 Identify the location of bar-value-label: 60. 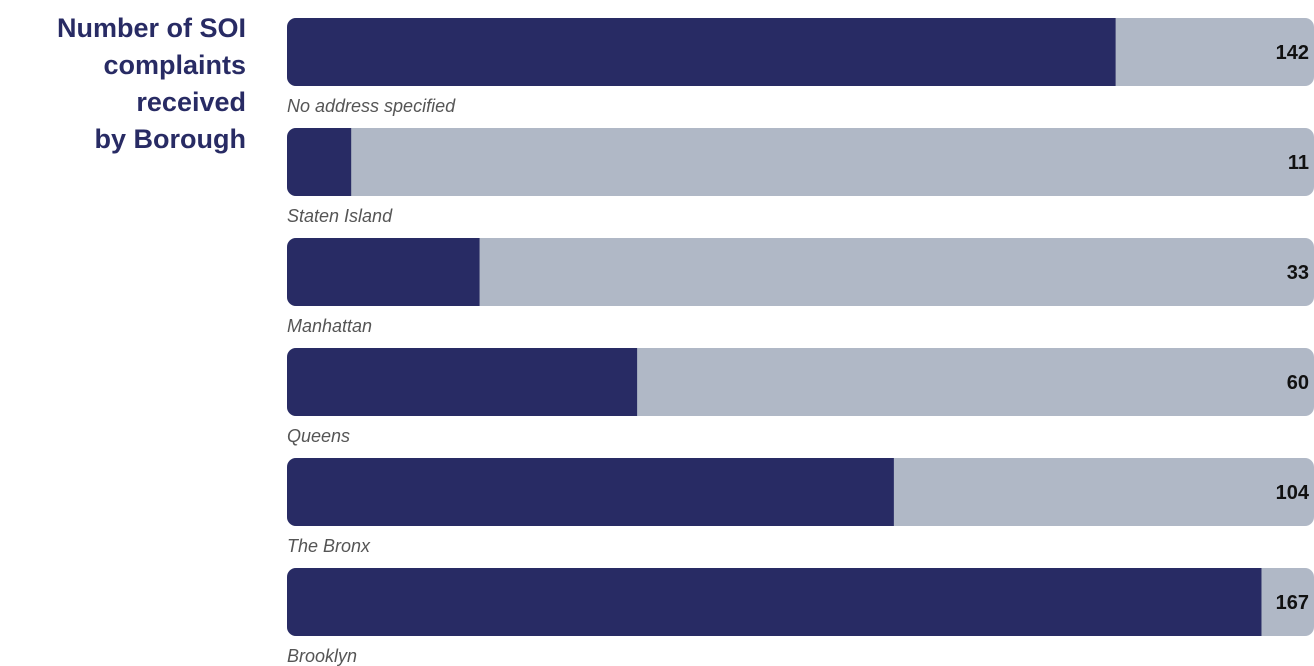
(1298, 383).